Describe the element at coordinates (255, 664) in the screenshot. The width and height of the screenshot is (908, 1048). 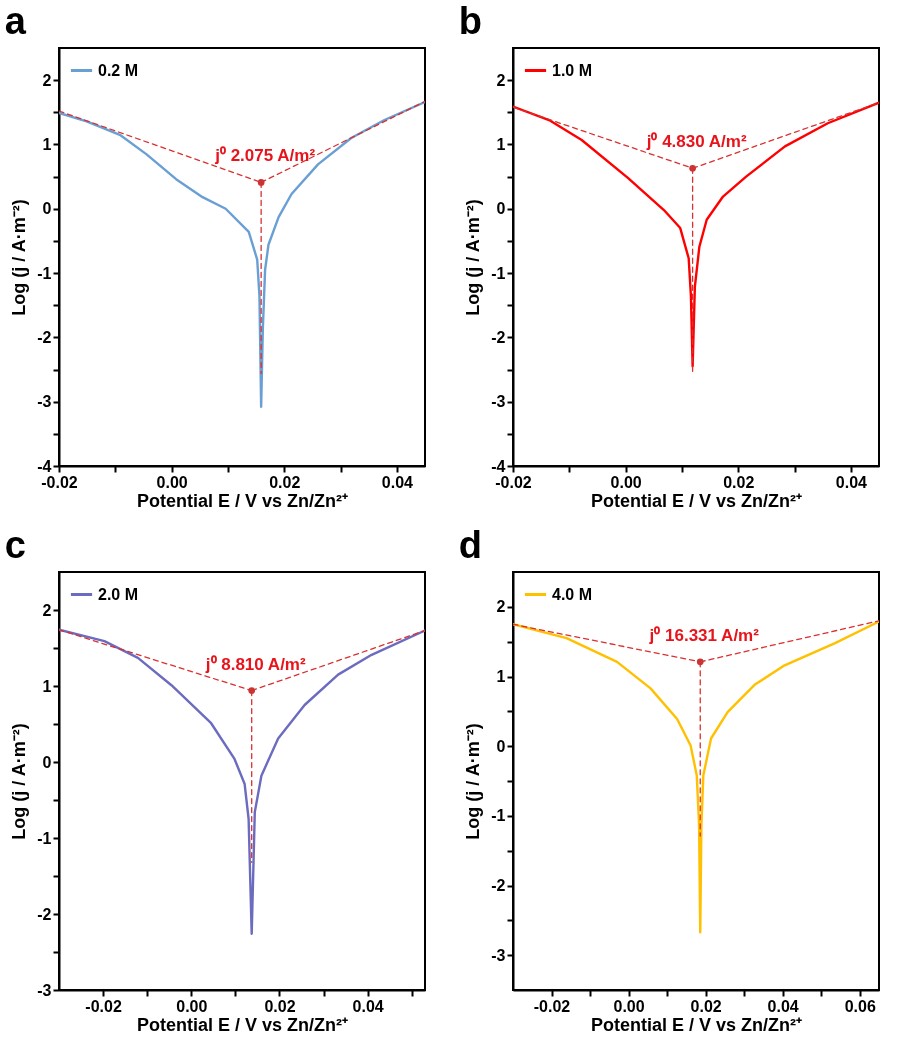
I see `annotation: j⁰ 8.810 A/m²` at that location.